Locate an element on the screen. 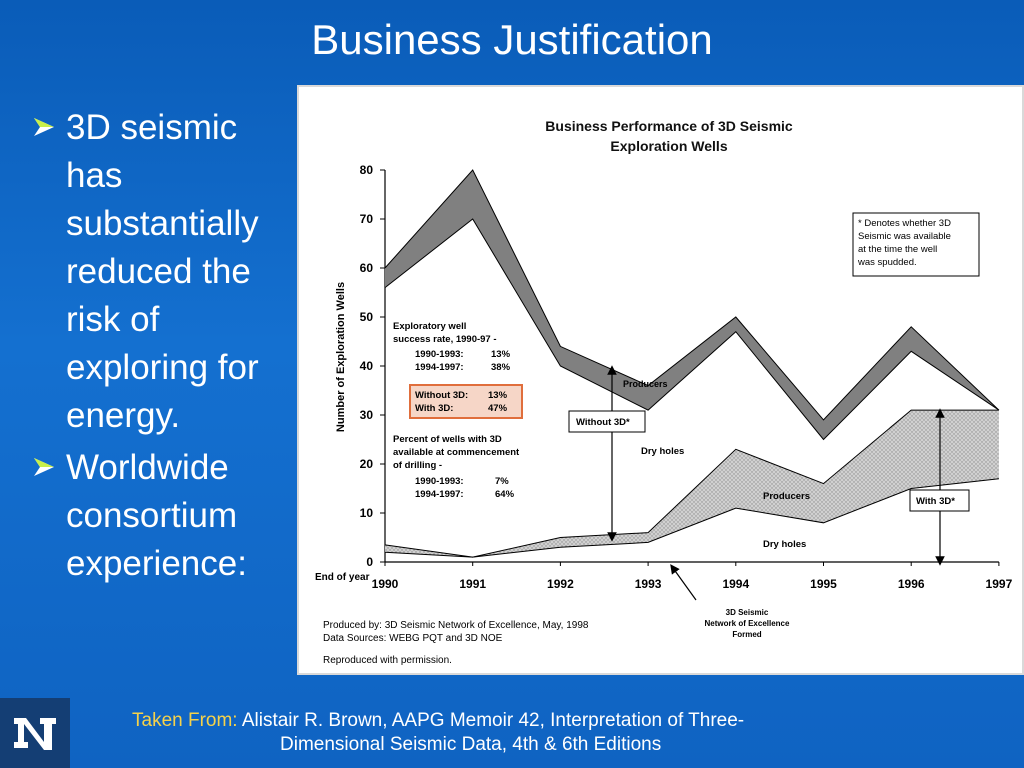 This screenshot has width=1024, height=768. x-tick-label: 1997 is located at coordinates (999, 584).